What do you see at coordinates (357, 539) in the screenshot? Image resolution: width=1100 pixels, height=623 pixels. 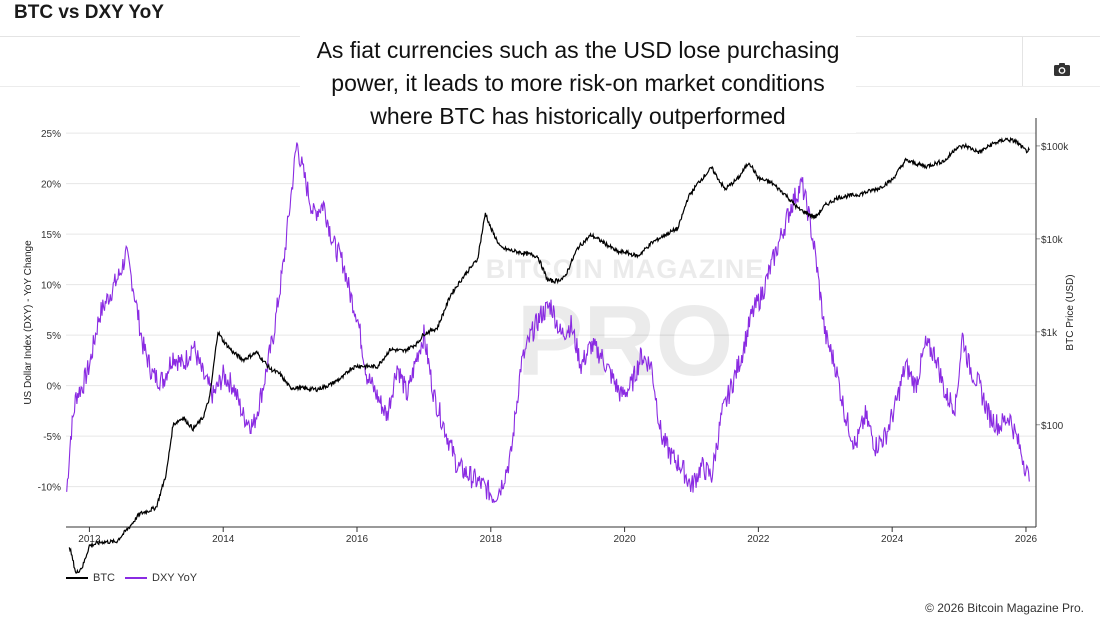 I see `x-tick-label: 2016` at bounding box center [357, 539].